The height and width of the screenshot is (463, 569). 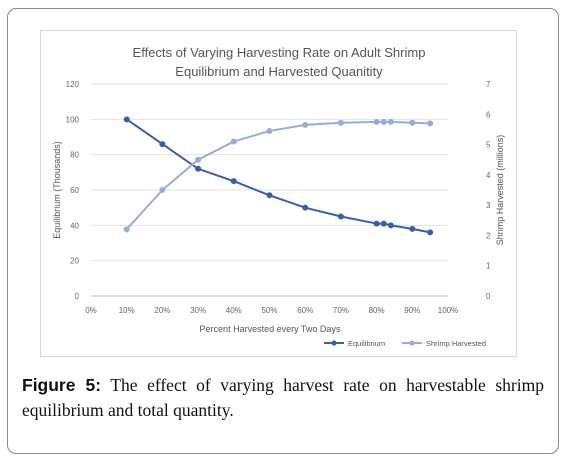 What do you see at coordinates (366, 343) in the screenshot?
I see `legend-label-equilibrium: Equilibrium` at bounding box center [366, 343].